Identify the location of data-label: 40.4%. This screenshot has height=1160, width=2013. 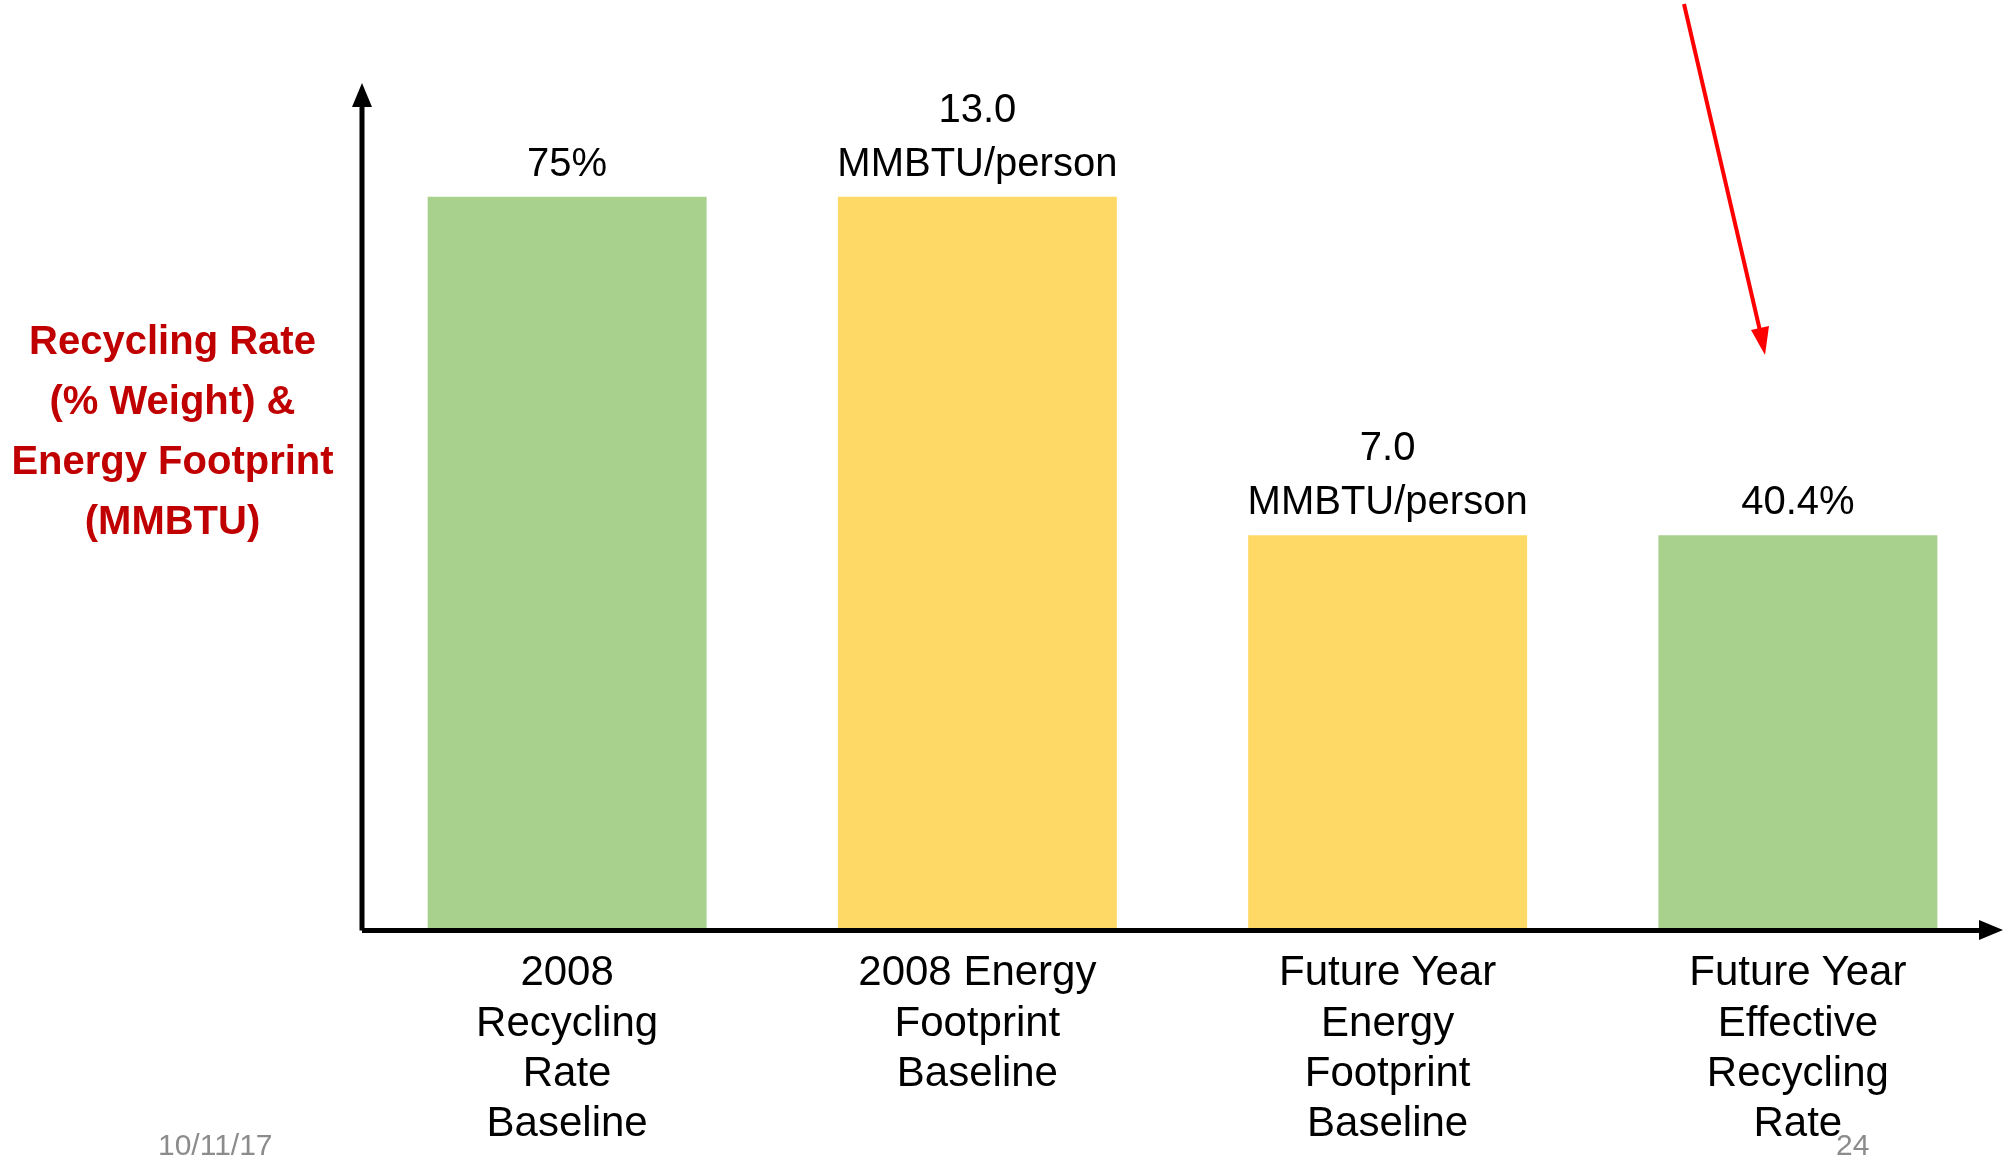
(1798, 500).